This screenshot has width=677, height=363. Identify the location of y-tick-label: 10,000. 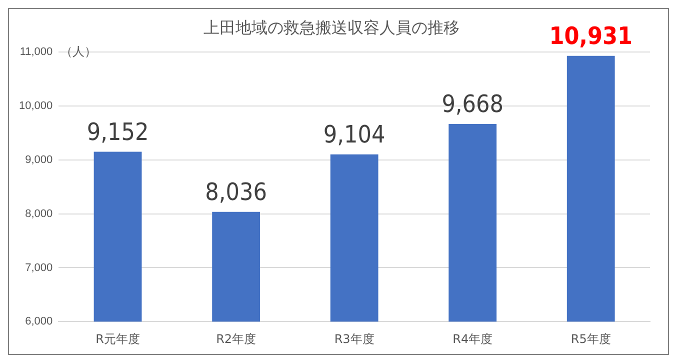
(35, 106).